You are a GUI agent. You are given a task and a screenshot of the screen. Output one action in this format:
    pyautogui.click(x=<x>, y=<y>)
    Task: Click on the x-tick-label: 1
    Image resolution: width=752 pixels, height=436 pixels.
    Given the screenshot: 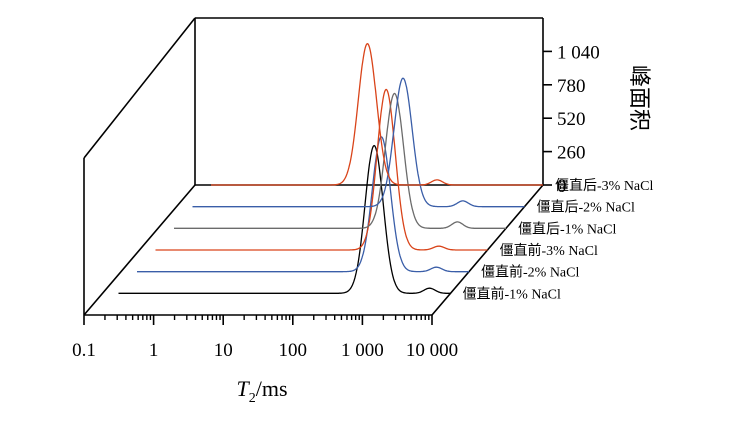 What is the action you would take?
    pyautogui.click(x=154, y=350)
    